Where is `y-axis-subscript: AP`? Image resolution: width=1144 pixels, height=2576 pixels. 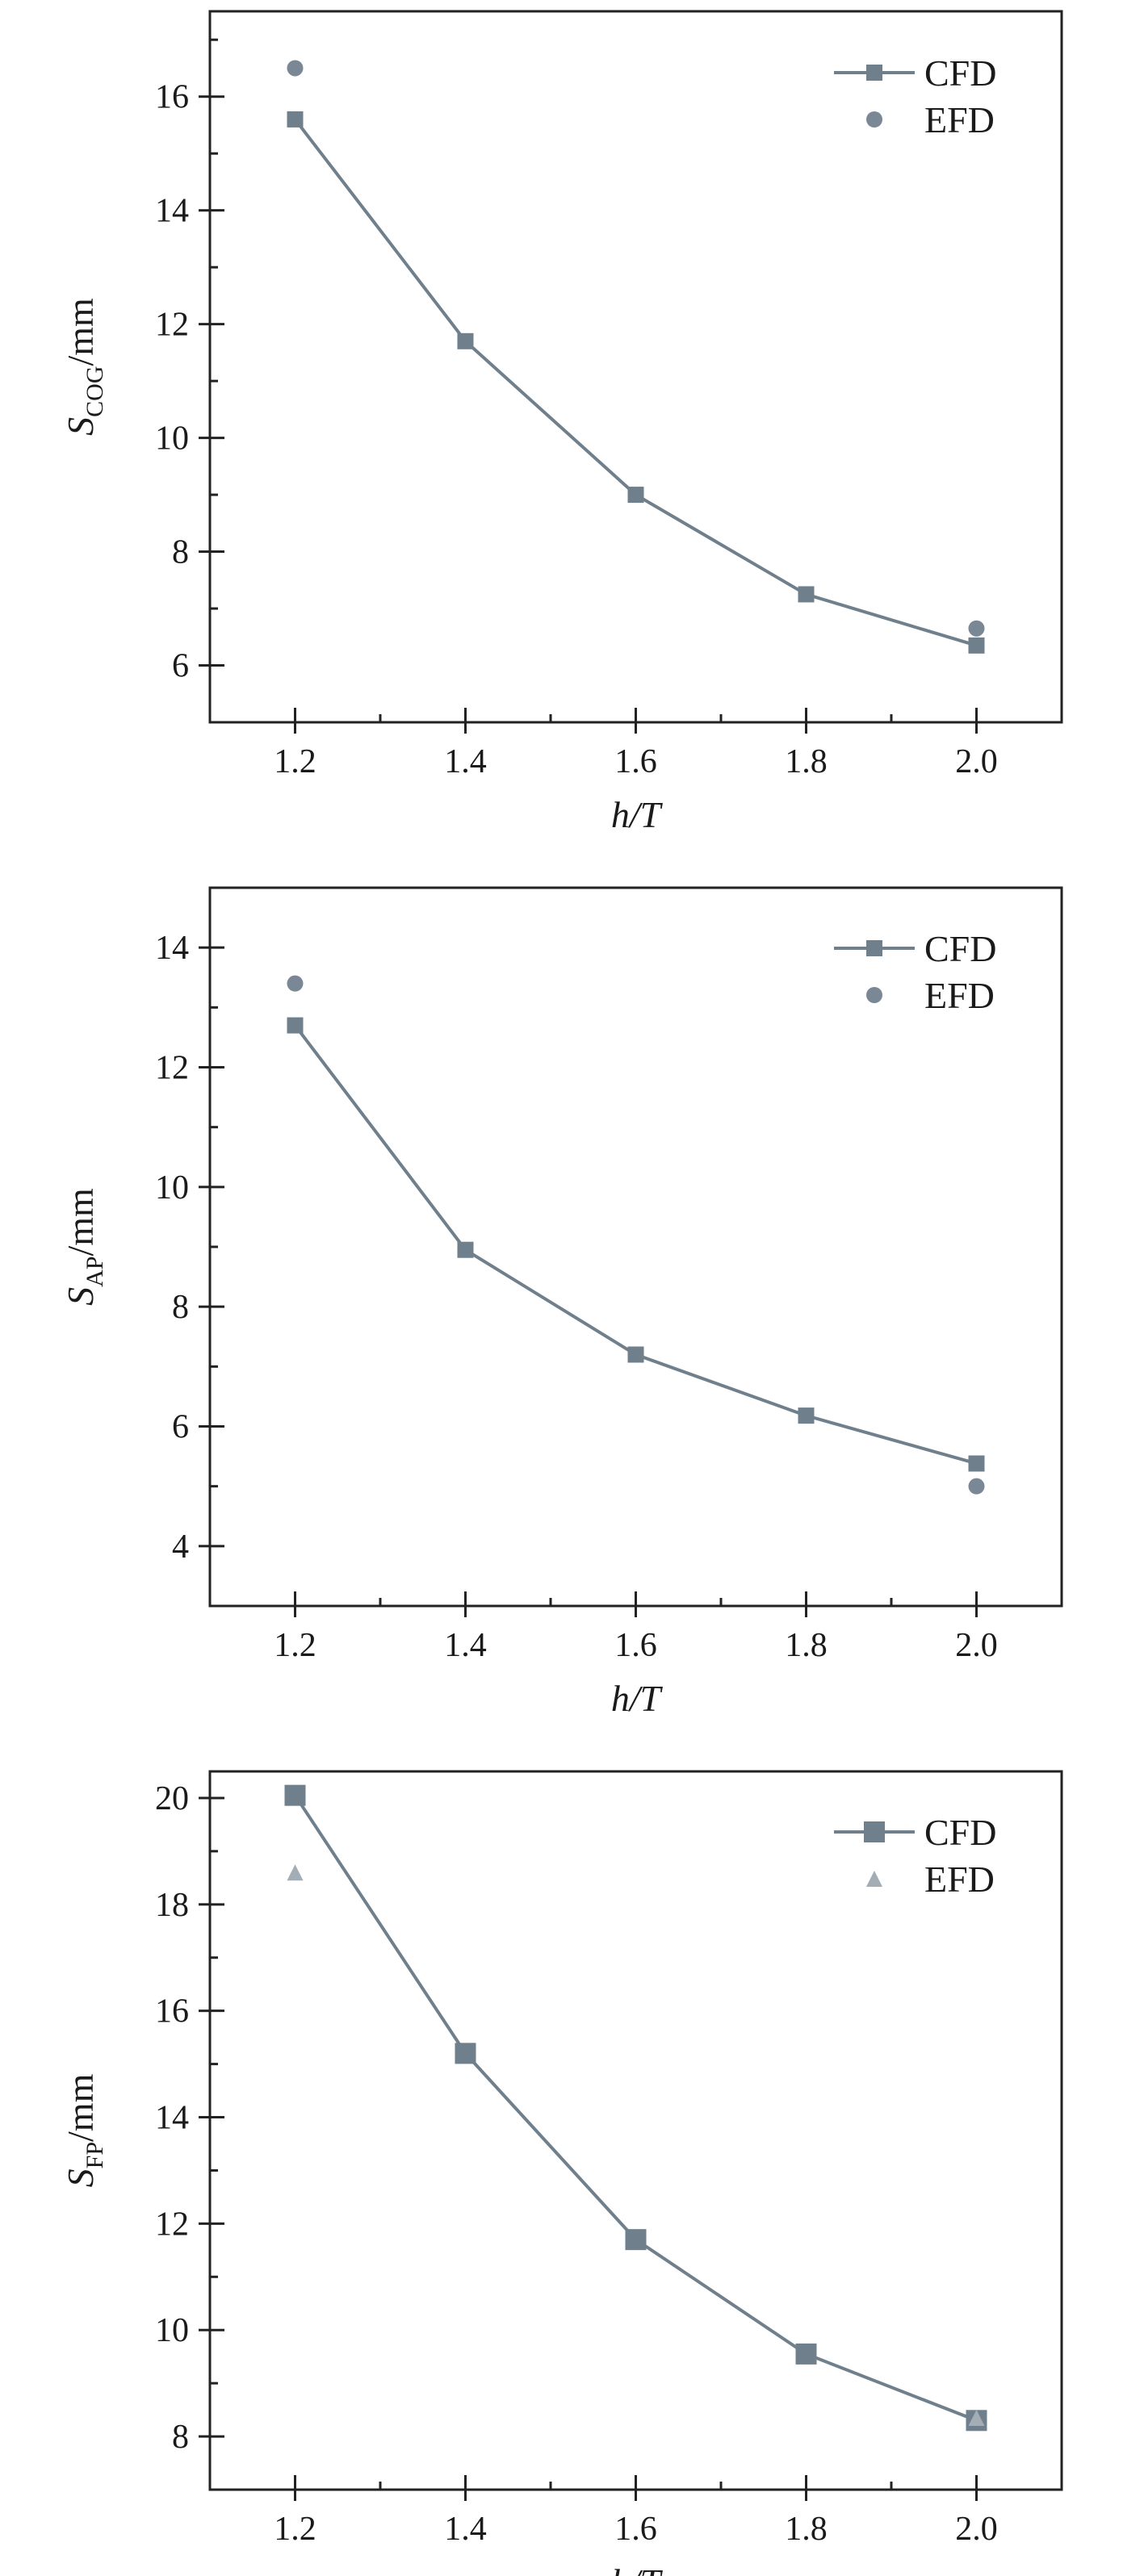
y-axis-subscript: AP is located at coordinates (95, 1271).